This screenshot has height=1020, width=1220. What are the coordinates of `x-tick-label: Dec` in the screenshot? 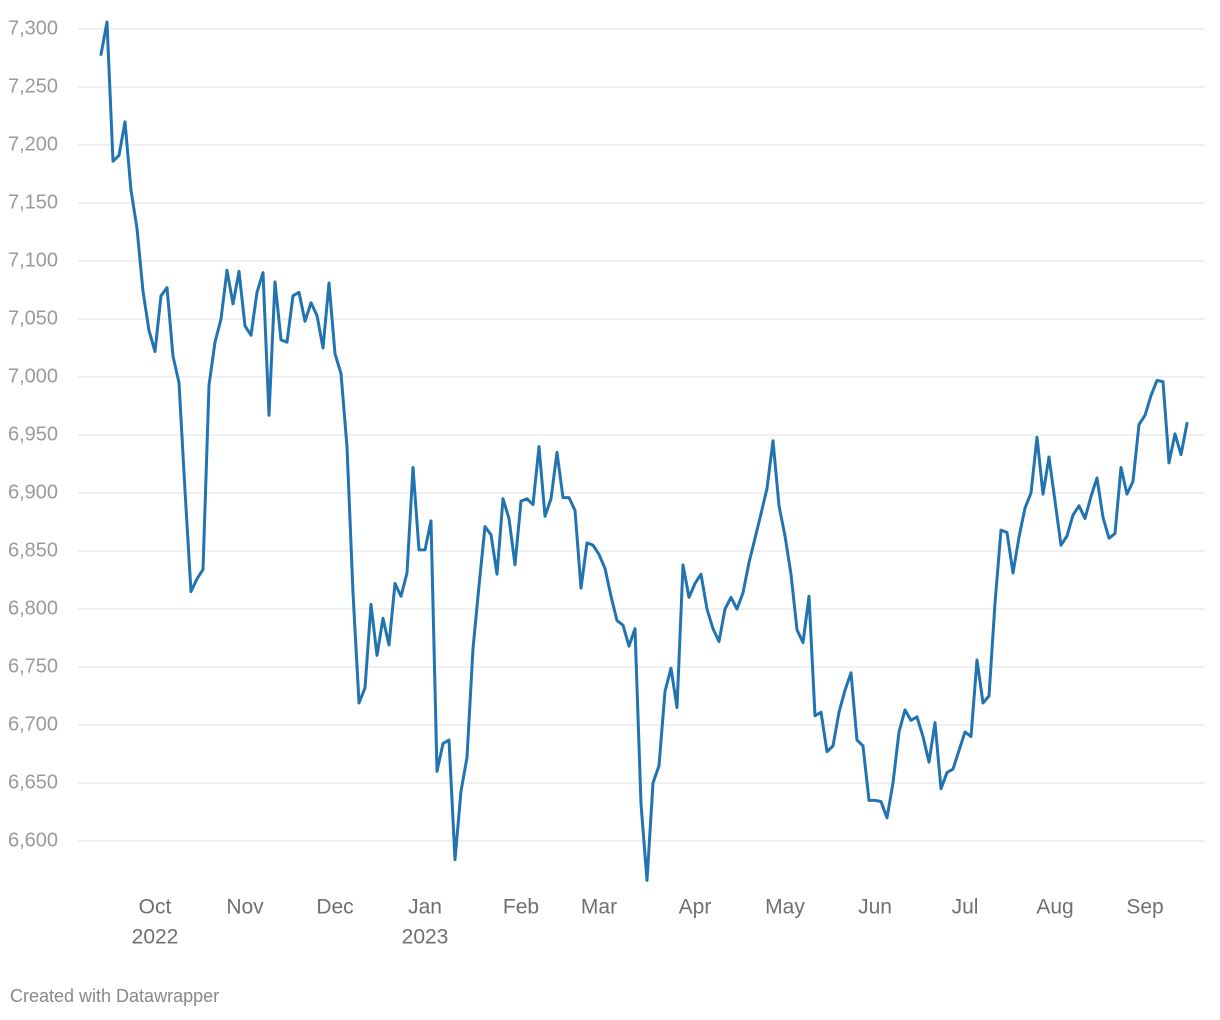 It's located at (334, 907).